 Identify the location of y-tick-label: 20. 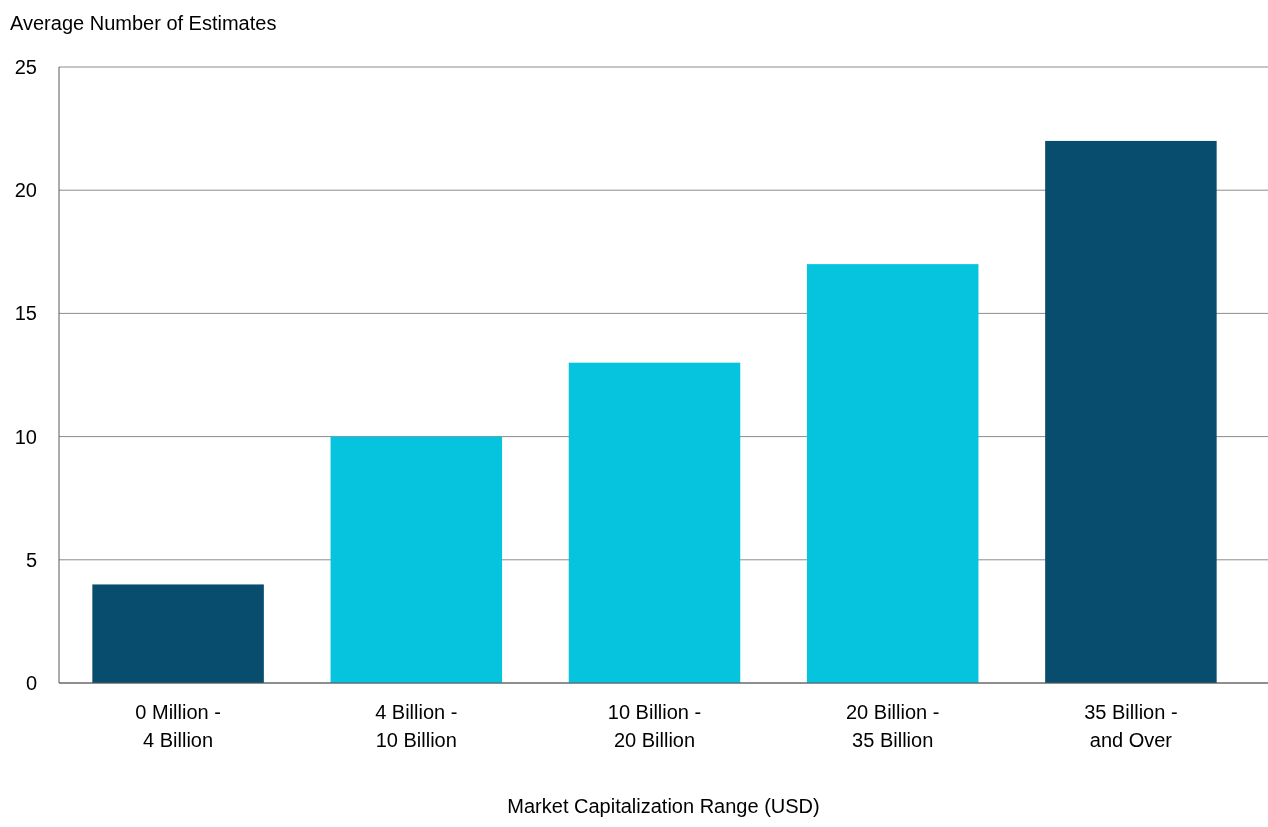
(25, 190).